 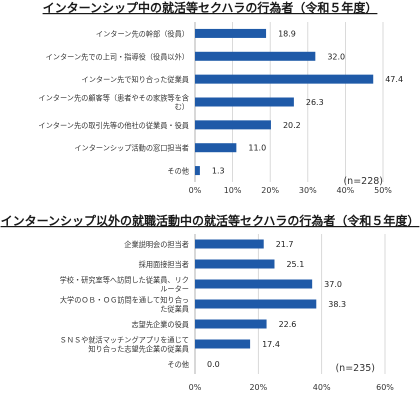 I want to click on chart-2-category-label: 採用面接担当者, so click(x=164, y=264).